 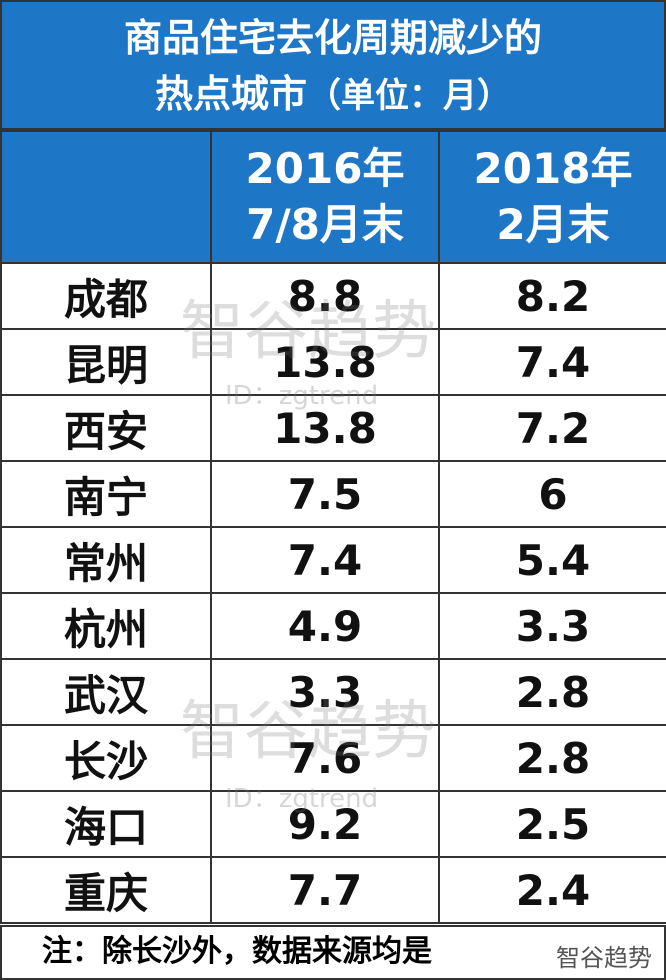 What do you see at coordinates (106, 824) in the screenshot?
I see `city-cell: 海口` at bounding box center [106, 824].